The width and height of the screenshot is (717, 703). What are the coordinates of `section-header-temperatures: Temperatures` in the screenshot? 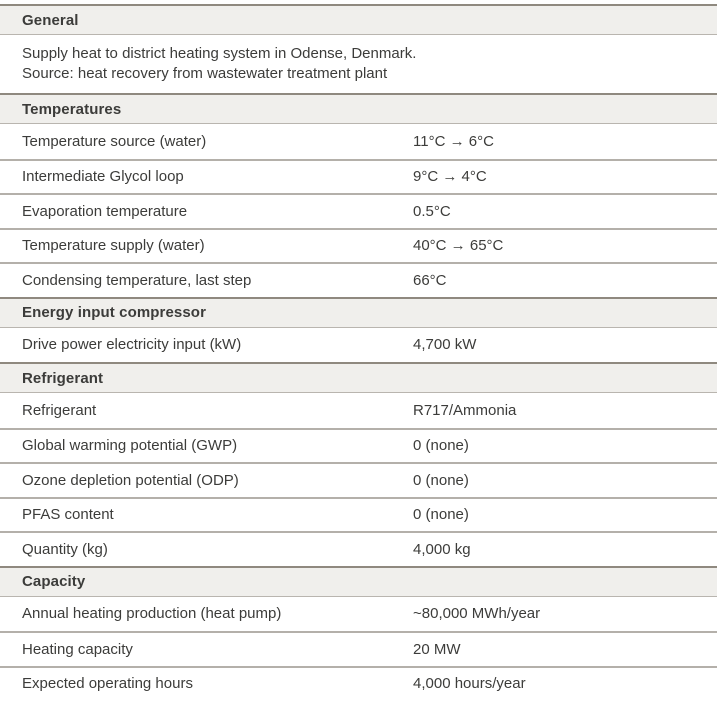 It's located at (358, 108).